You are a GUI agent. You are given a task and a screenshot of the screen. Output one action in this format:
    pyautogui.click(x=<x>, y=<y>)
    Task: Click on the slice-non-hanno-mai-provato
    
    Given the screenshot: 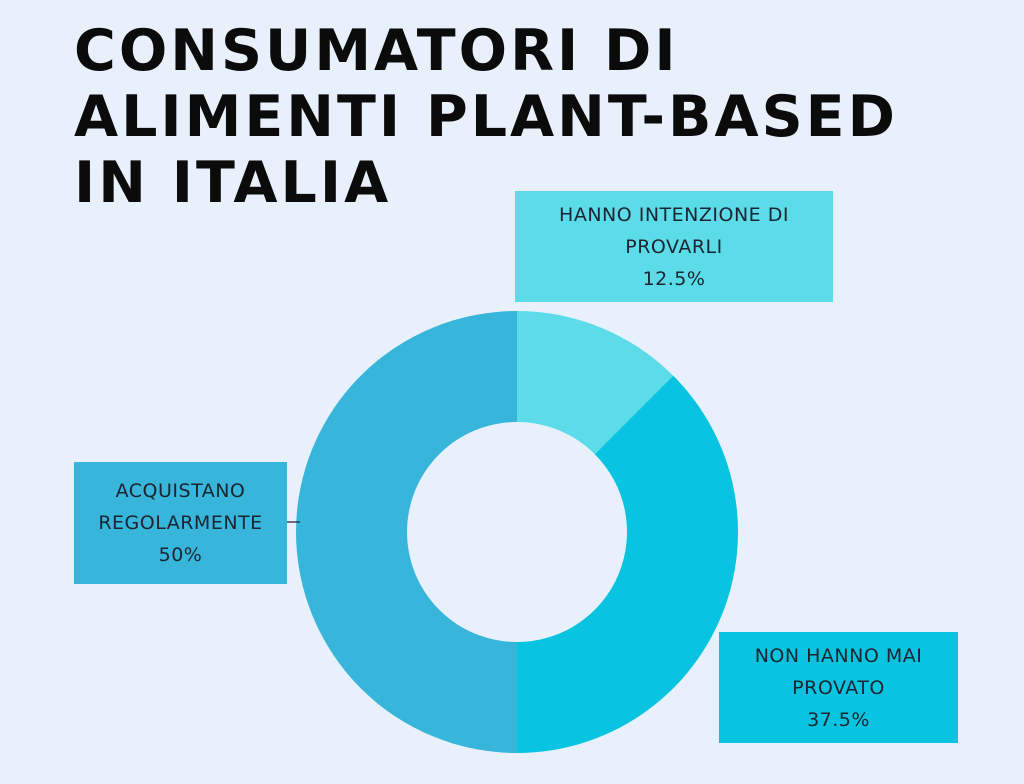 What is the action you would take?
    pyautogui.click(x=627, y=564)
    